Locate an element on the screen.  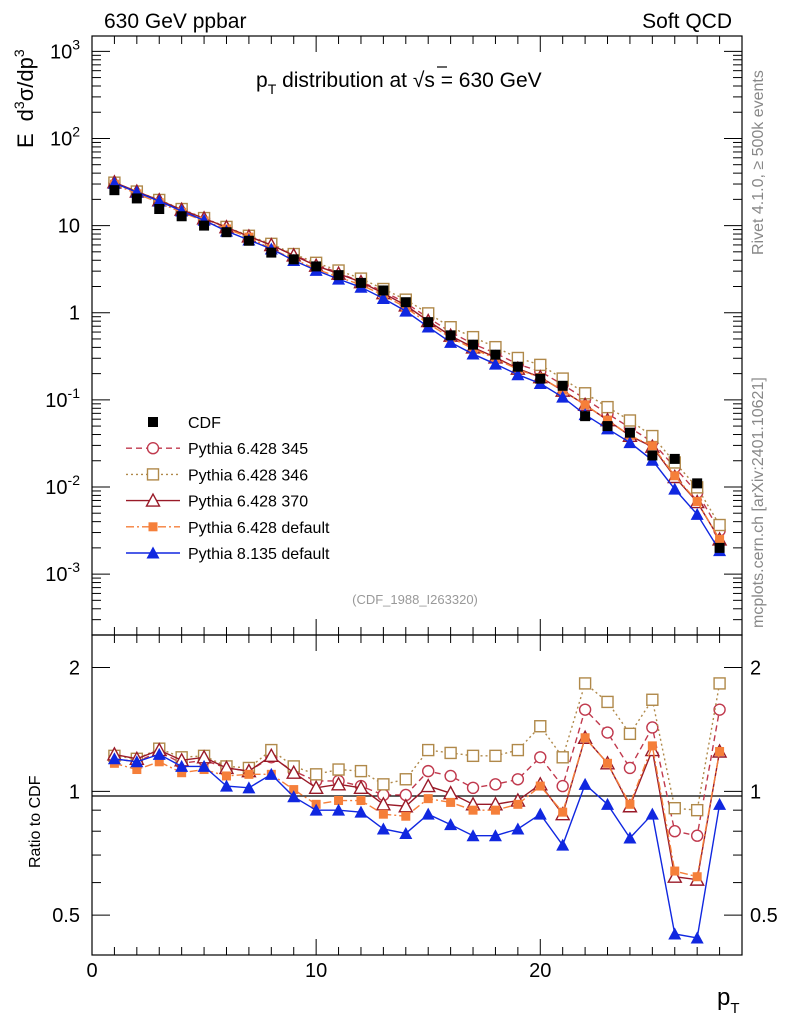
y-tick-label: 10³ is located at coordinates (65, 49).